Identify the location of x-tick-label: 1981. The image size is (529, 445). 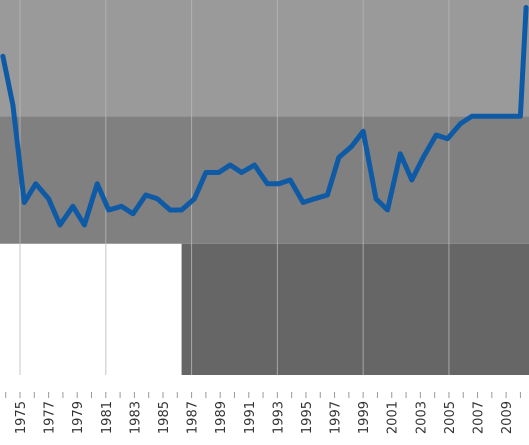
(107, 417).